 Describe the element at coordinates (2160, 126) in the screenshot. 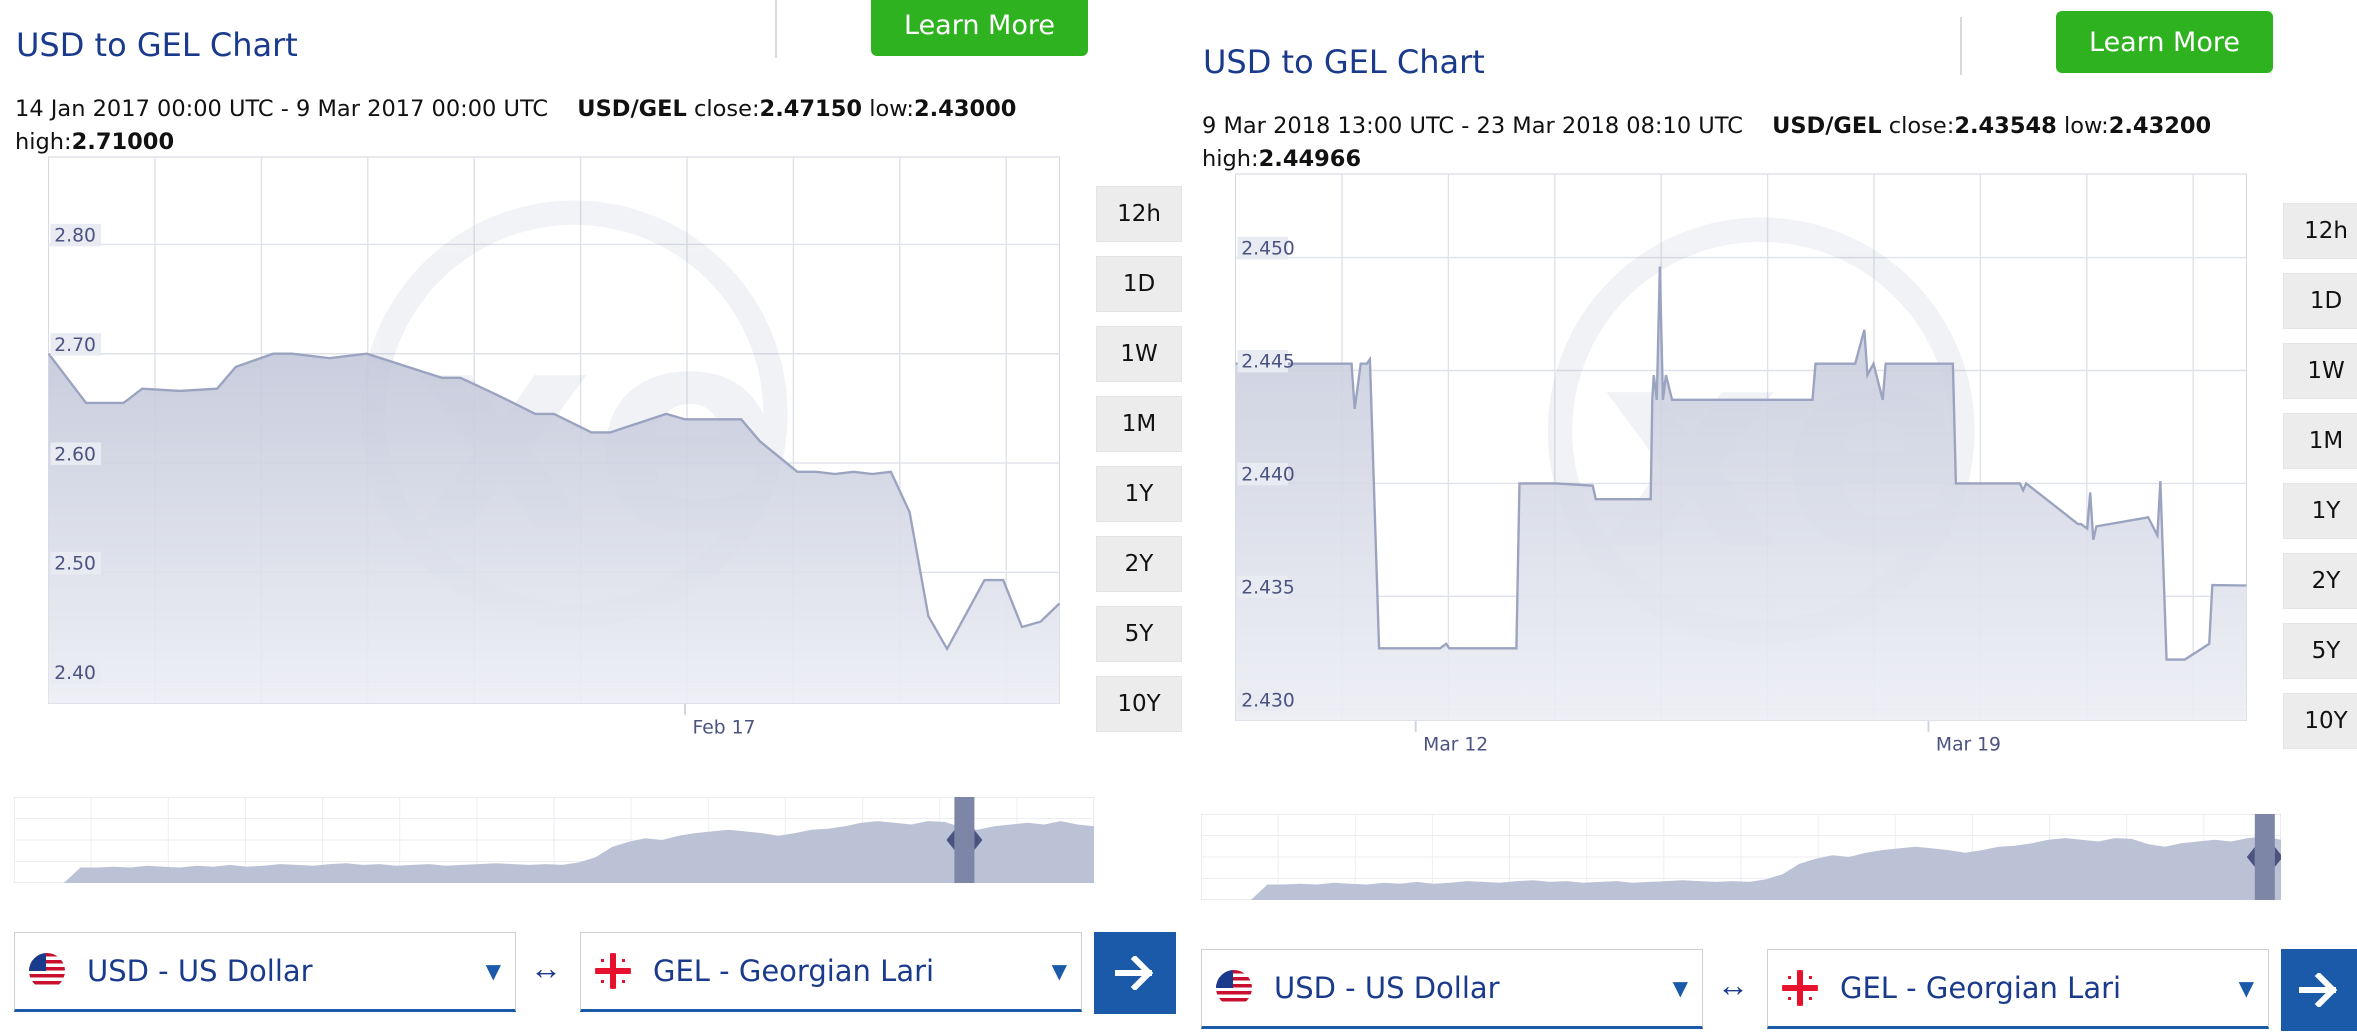

I see `low-value: 2.43200` at that location.